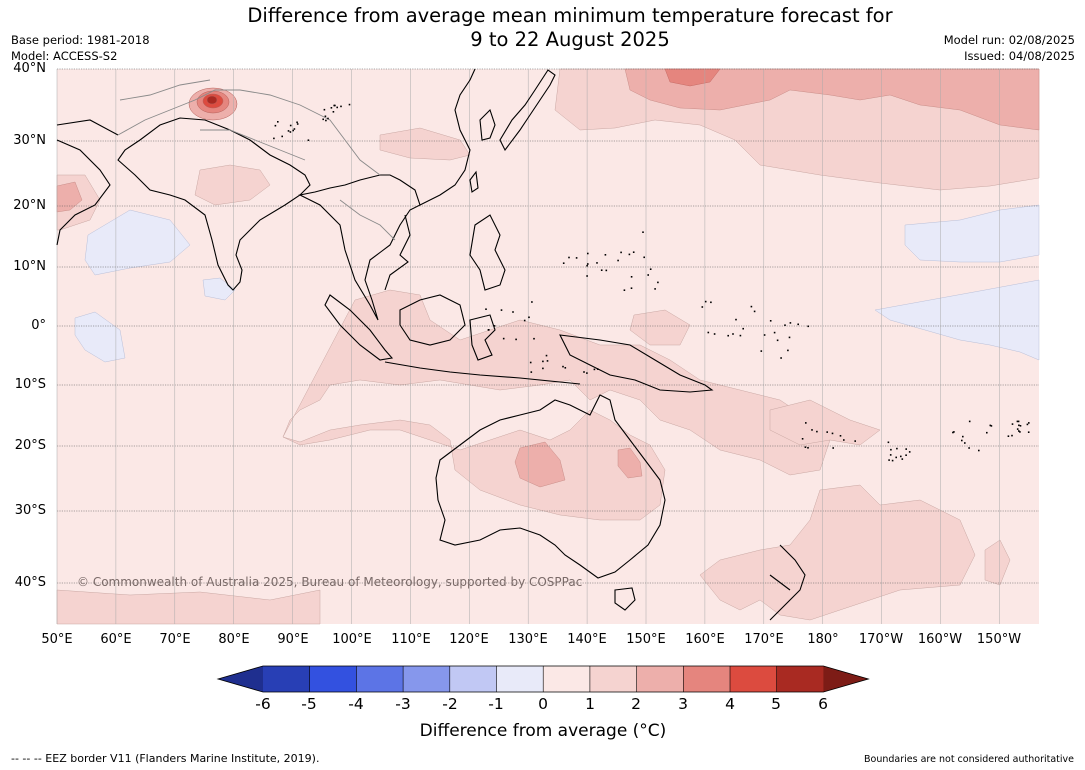  Describe the element at coordinates (587, 639) in the screenshot. I see `lon-label: 140°E` at that location.